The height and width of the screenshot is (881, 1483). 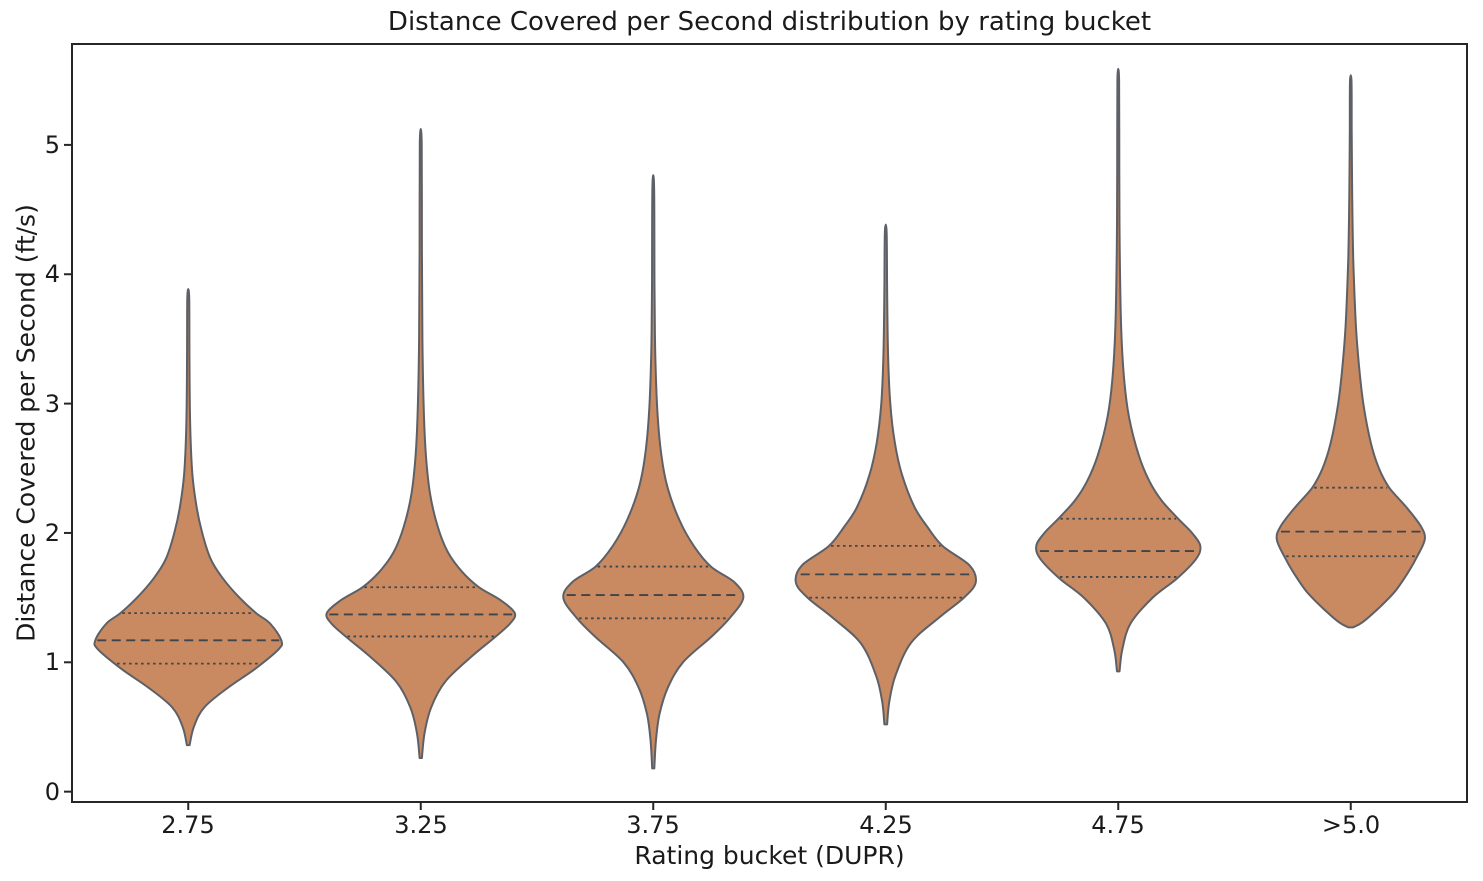 I want to click on y-tick-label-0: 0, so click(x=52, y=792).